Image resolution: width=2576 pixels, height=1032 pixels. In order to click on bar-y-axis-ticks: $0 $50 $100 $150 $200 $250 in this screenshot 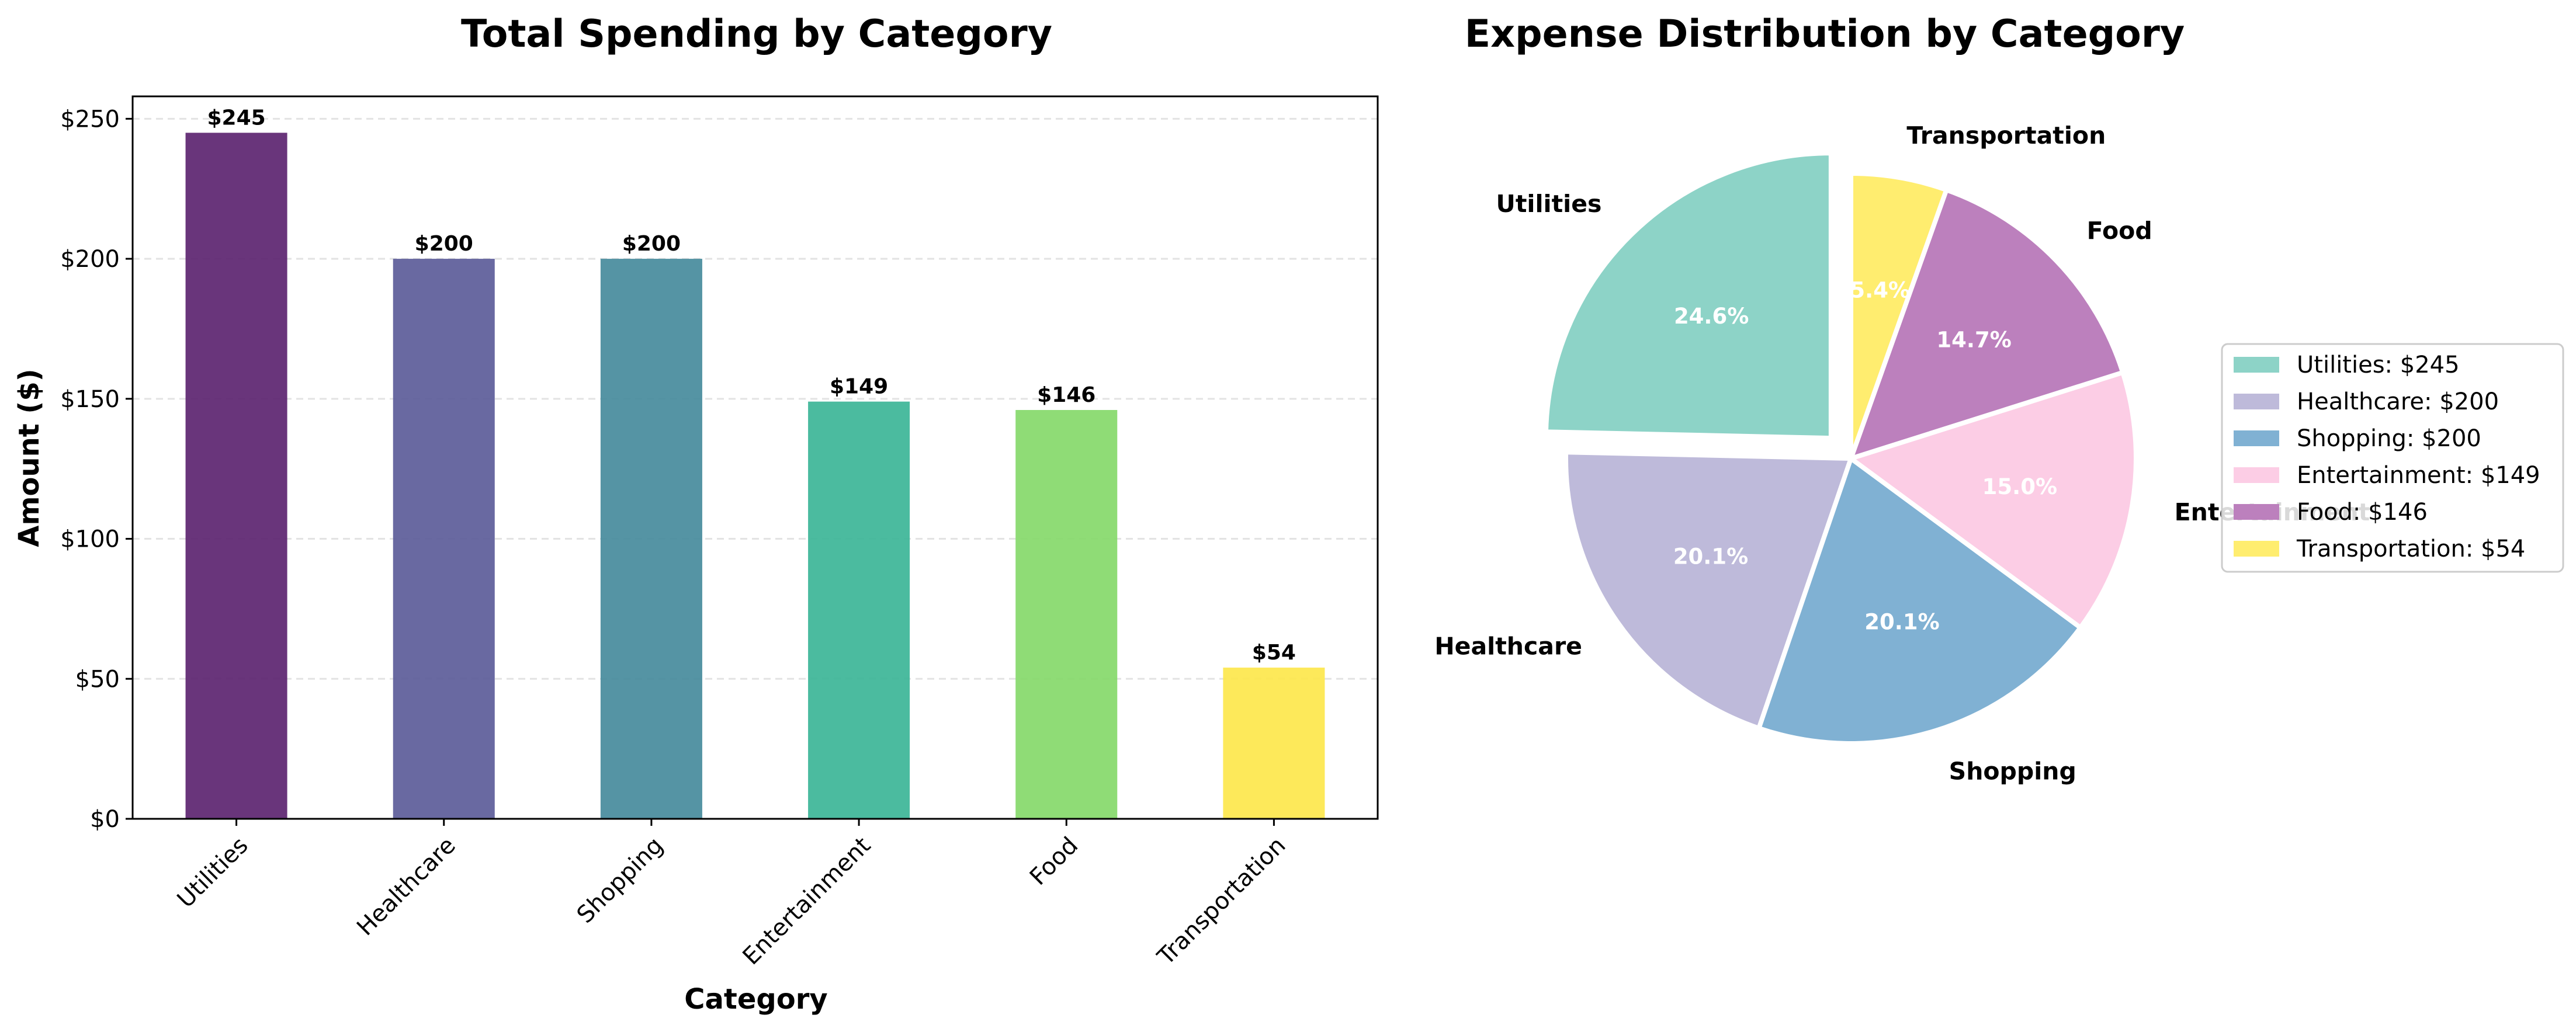, I will do `click(97, 469)`.